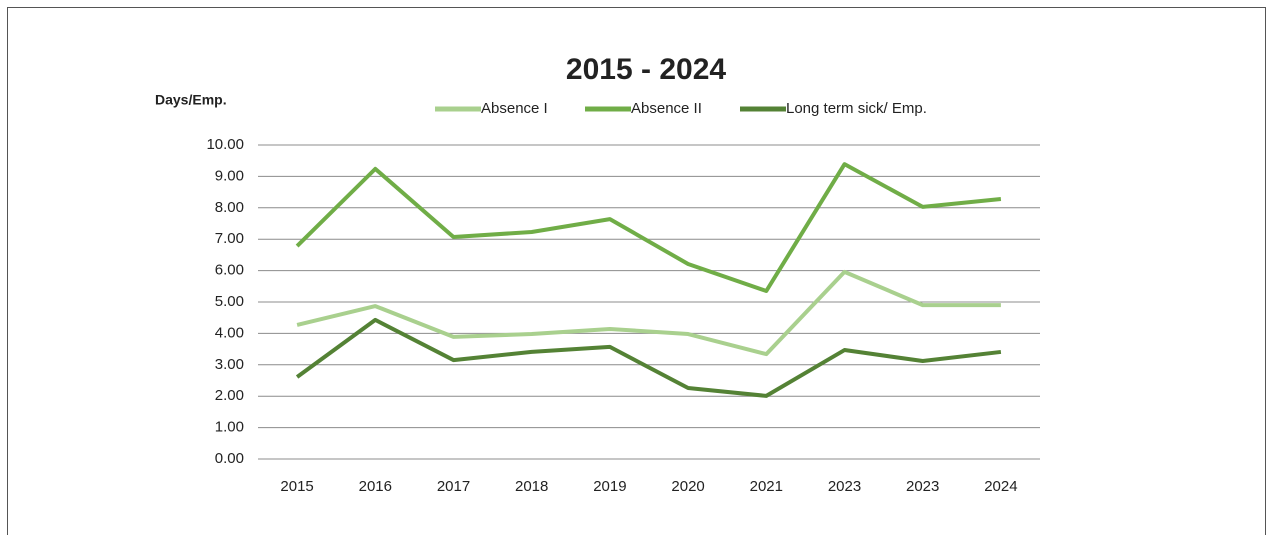 The width and height of the screenshot is (1272, 535). Describe the element at coordinates (191, 100) in the screenshot. I see `y-axis-label: Days/Emp.` at that location.